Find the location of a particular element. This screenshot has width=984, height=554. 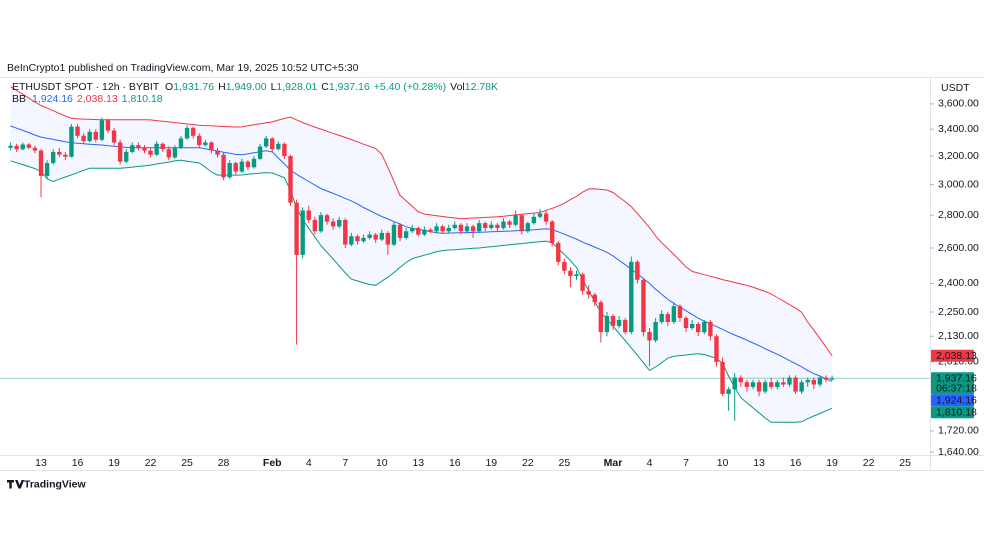

legend-value: 1,937.16 is located at coordinates (349, 87).